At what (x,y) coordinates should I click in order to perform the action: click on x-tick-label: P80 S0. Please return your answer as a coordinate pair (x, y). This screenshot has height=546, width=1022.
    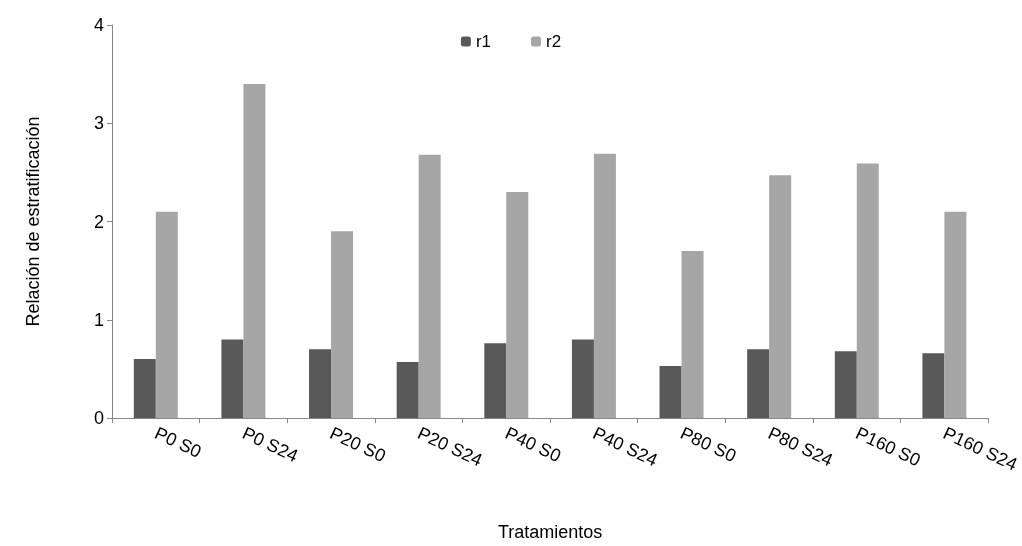
    Looking at the image, I should click on (708, 444).